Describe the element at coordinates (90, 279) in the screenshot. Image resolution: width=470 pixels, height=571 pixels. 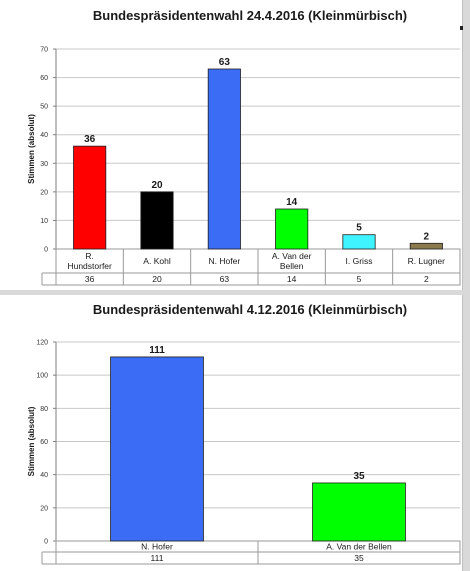
I see `chart1-table-value-0: 36` at that location.